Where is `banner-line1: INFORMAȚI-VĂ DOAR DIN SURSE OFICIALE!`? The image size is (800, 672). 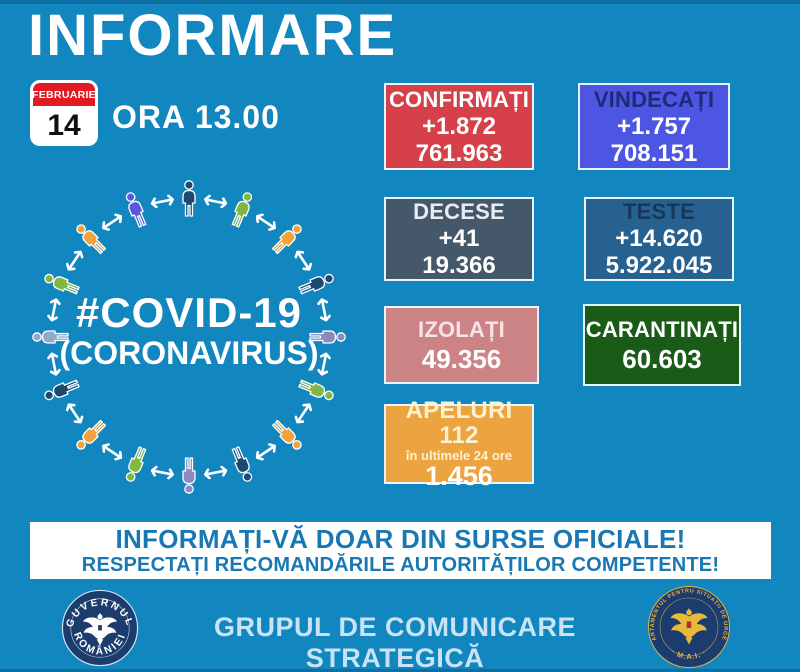 banner-line1: INFORMAȚI-VĂ DOAR DIN SURSE OFICIALE! is located at coordinates (400, 538).